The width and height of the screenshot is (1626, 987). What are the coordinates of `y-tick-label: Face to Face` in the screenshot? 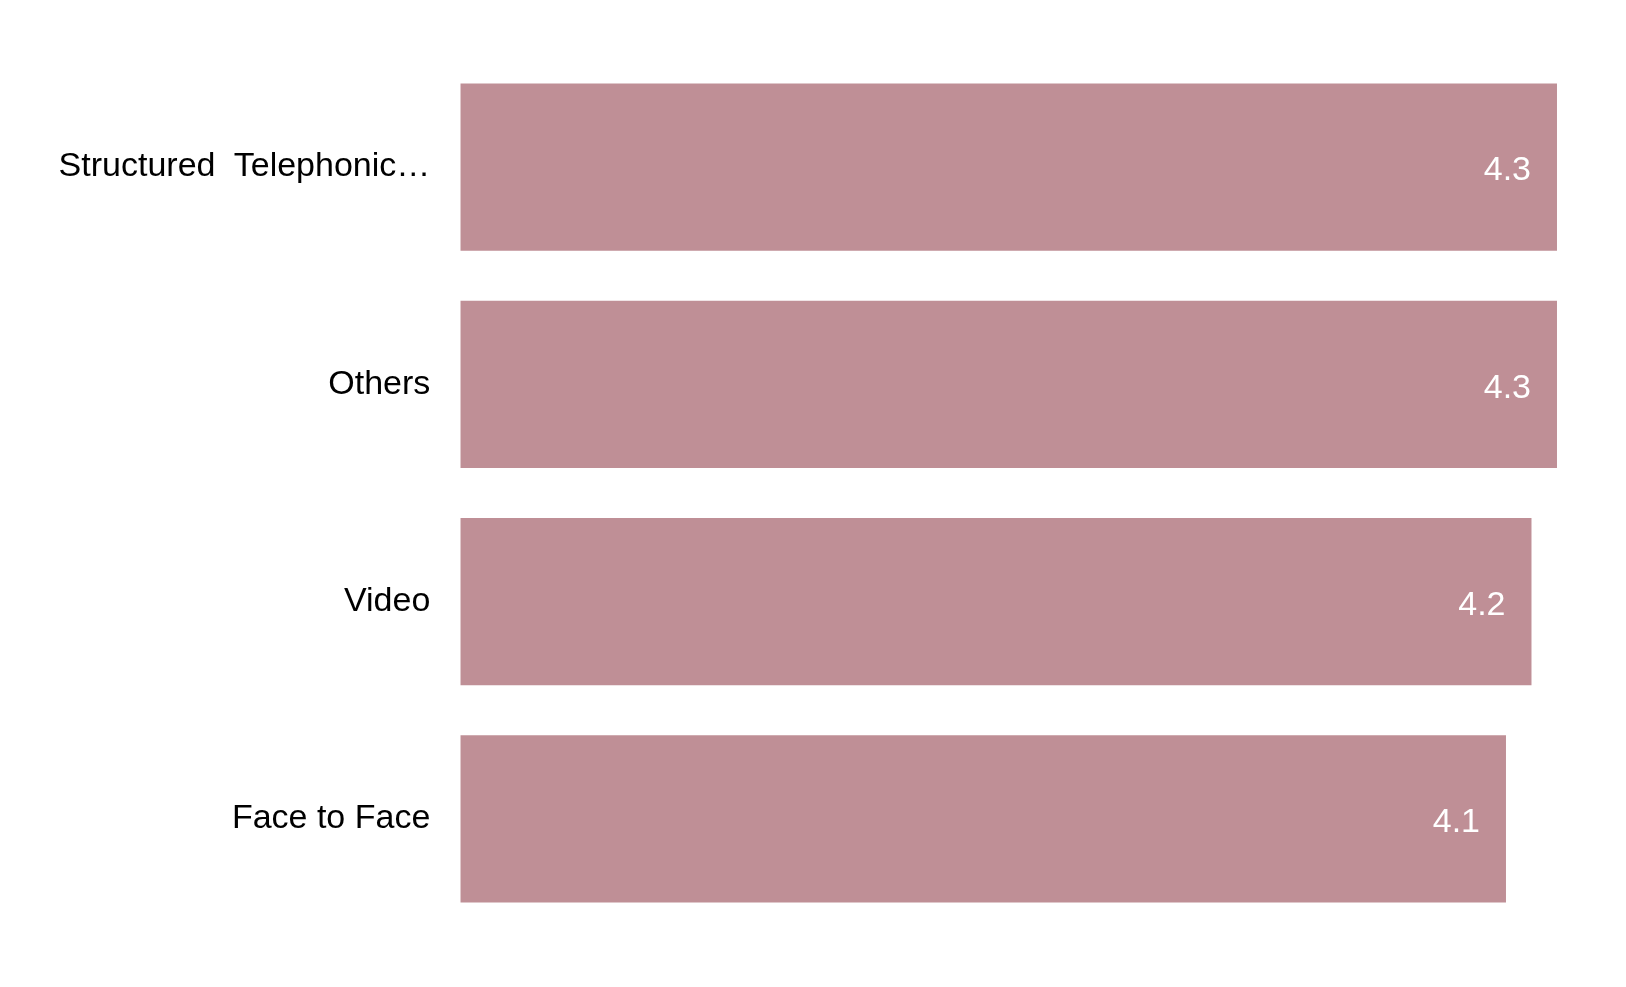 It's located at (331, 816).